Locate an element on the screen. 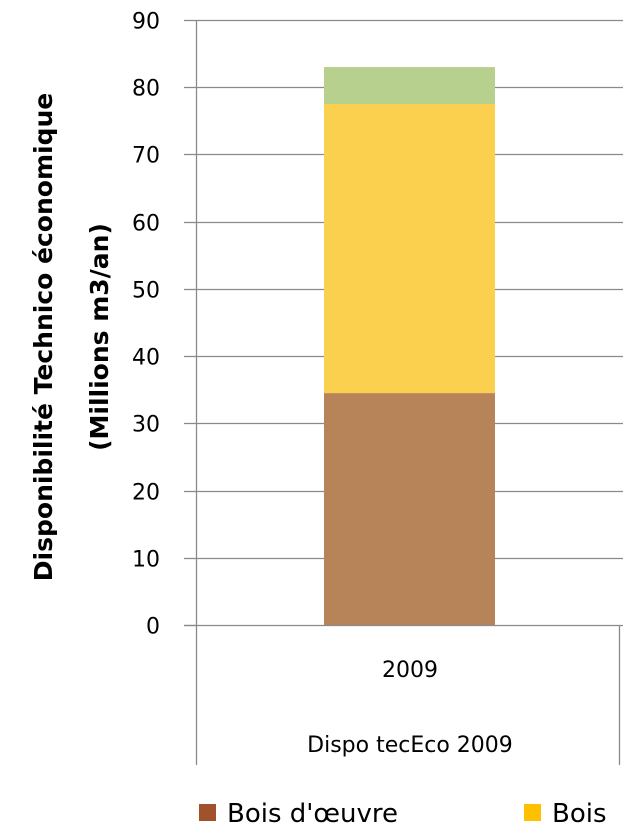 This screenshot has width=623, height=835. y-tick-label: 70 is located at coordinates (146, 156).